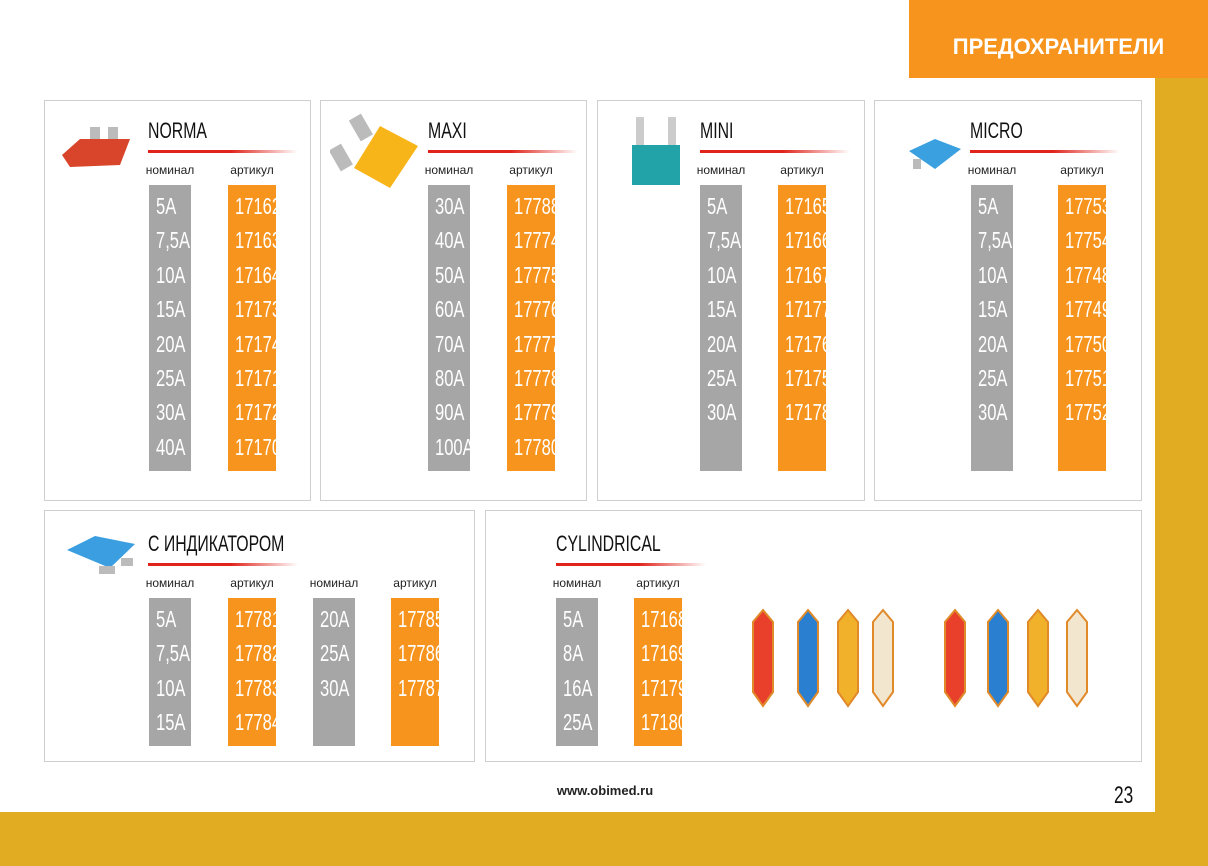 The image size is (1208, 866). I want to click on rating-cell: 16A, so click(583, 688).